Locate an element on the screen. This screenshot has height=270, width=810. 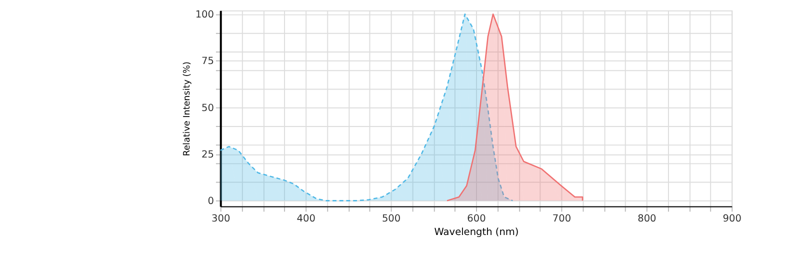
x-tick-label: 500 is located at coordinates (391, 218).